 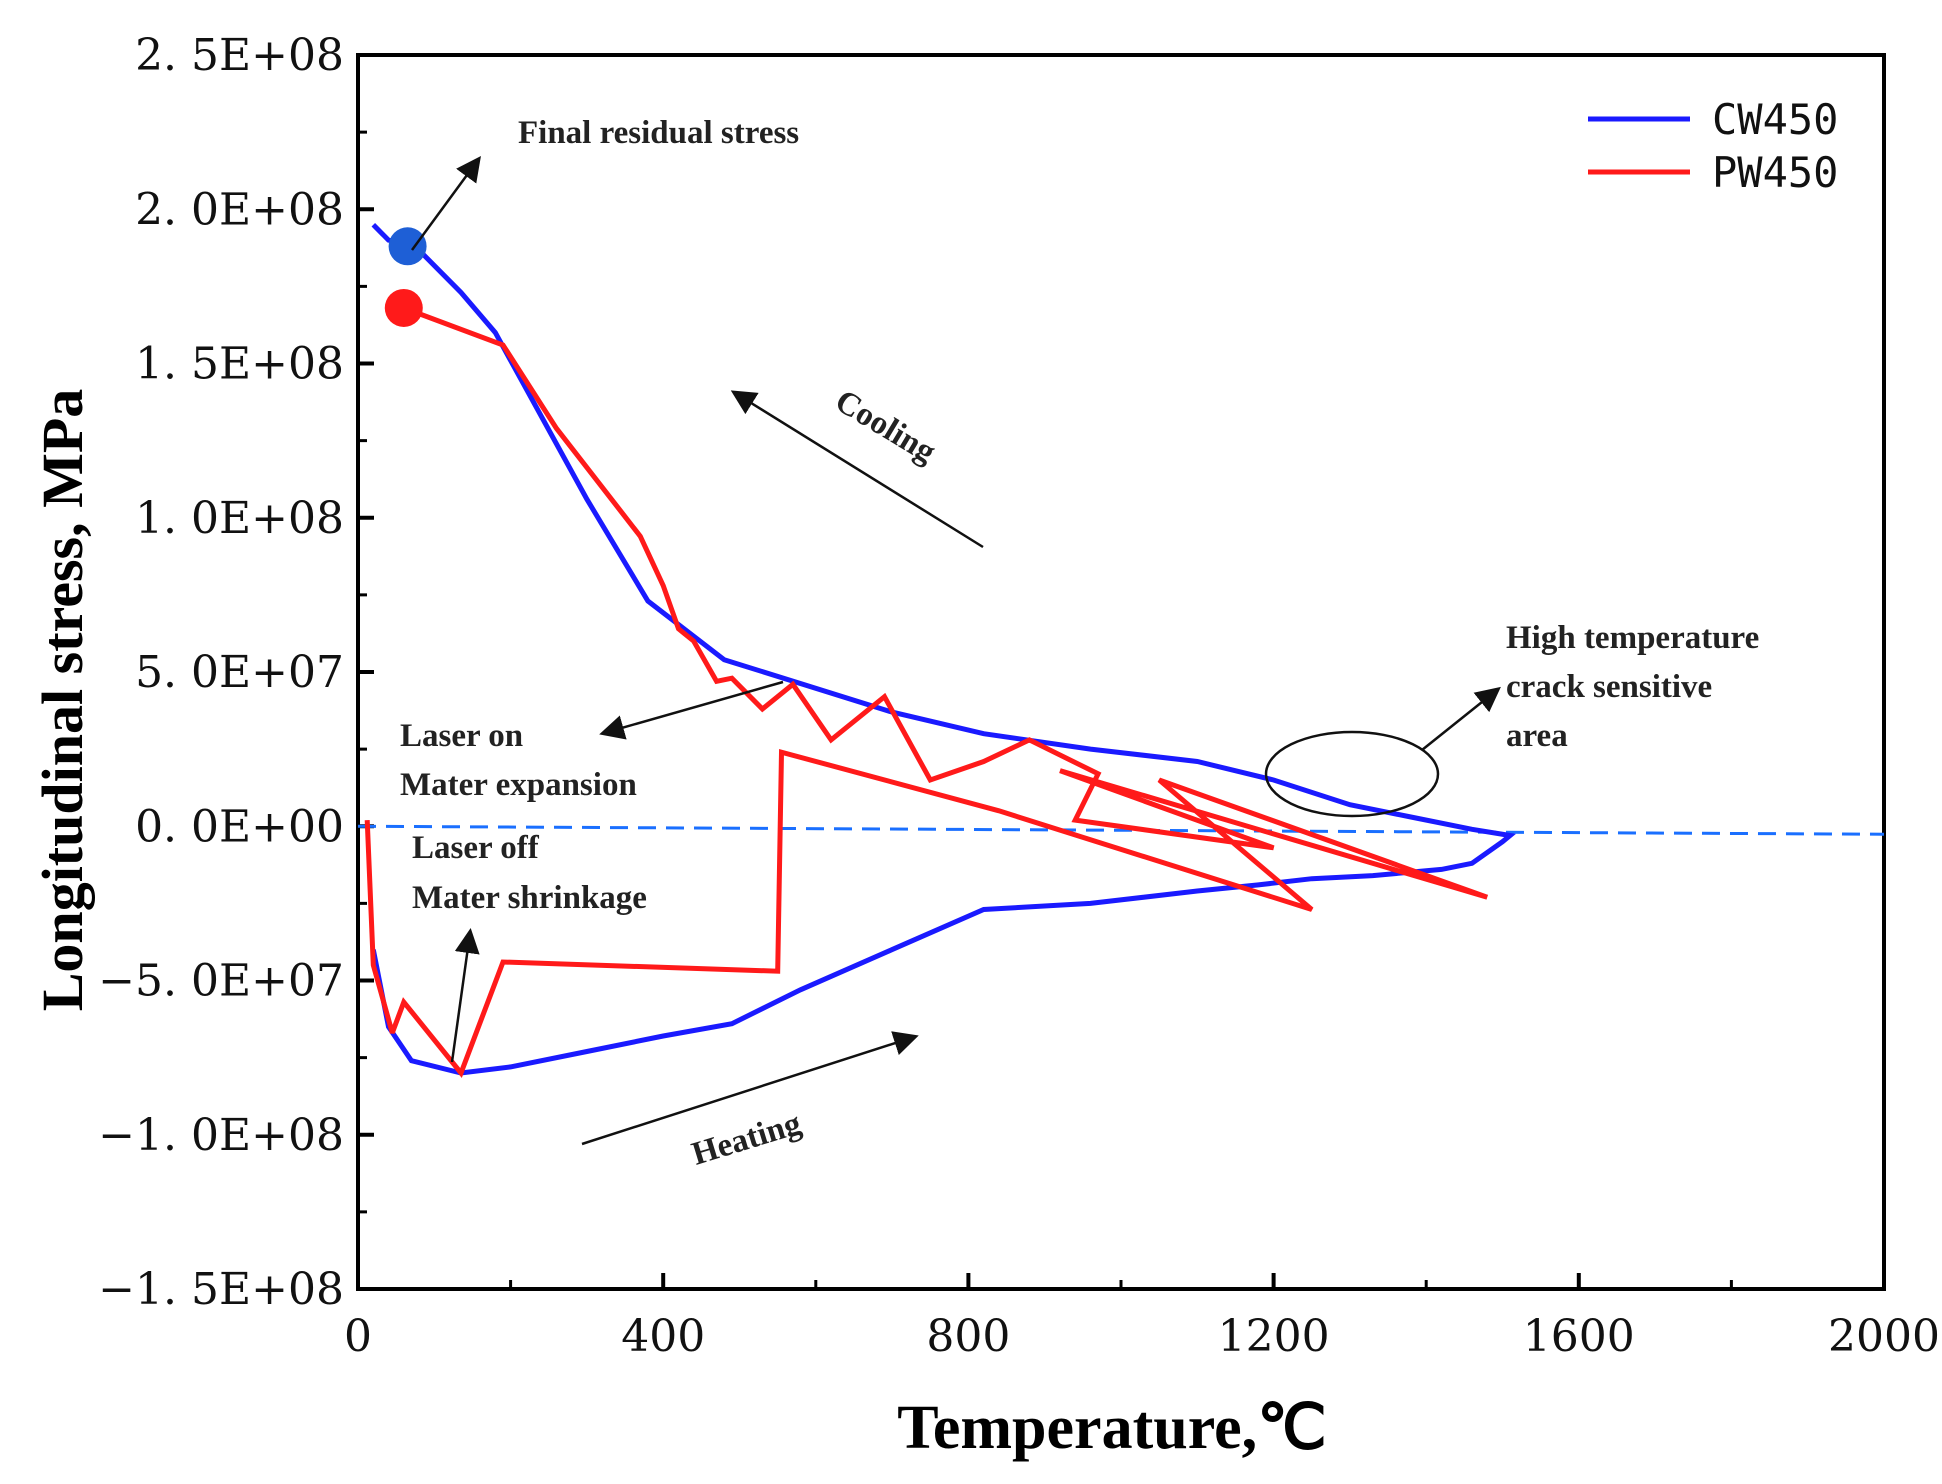 What do you see at coordinates (405, 277) in the screenshot?
I see `marker-layer` at bounding box center [405, 277].